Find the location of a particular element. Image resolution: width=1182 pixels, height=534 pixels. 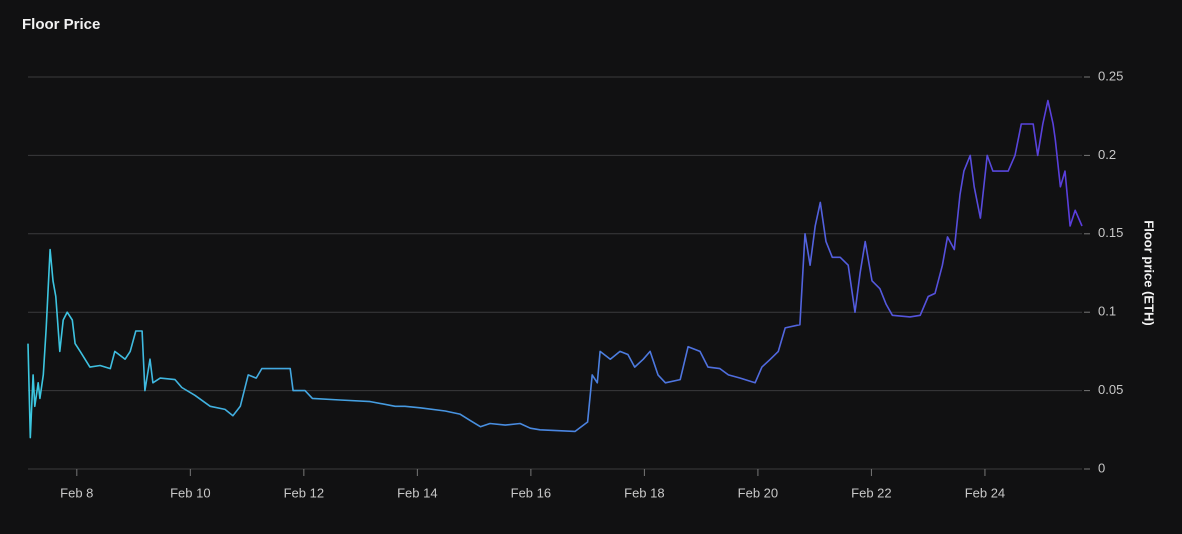

x-tick-label: Feb 24 is located at coordinates (985, 492).